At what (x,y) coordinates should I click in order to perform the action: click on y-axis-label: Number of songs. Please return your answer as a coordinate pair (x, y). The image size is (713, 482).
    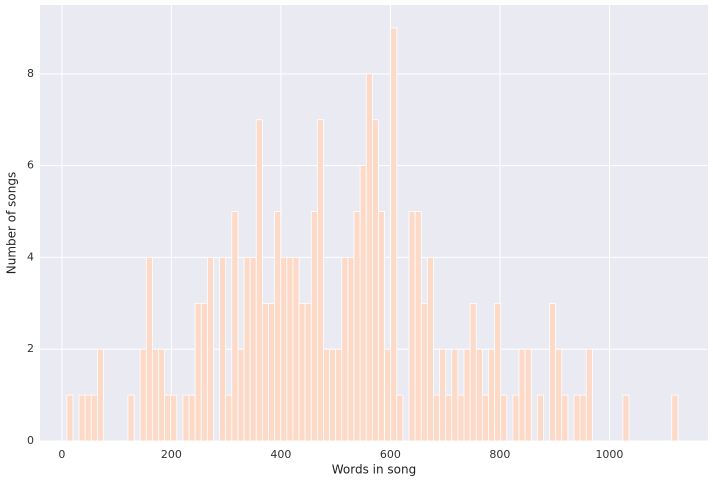
    Looking at the image, I should click on (12, 223).